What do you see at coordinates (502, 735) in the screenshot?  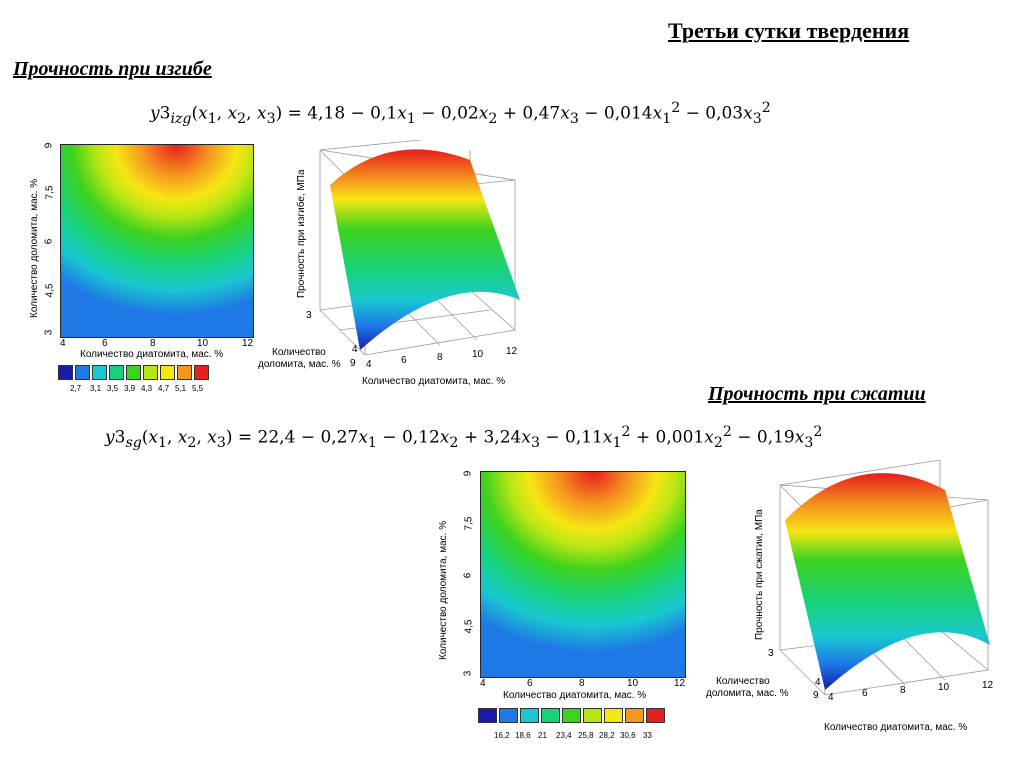 I see `legend-label: 16,2` at bounding box center [502, 735].